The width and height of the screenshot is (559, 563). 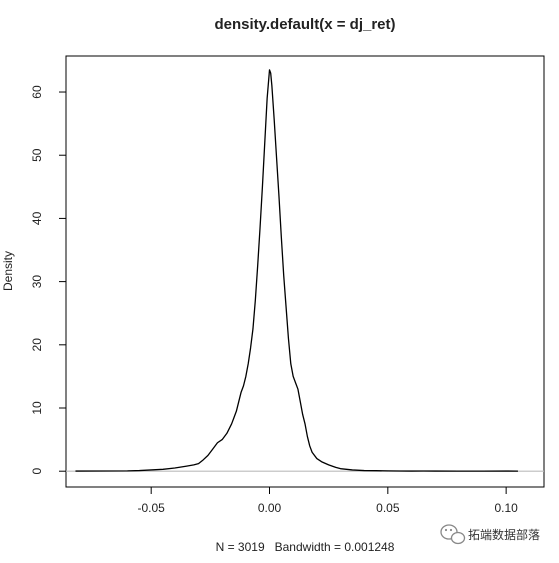 I want to click on y-tick-label: 10, so click(x=37, y=408).